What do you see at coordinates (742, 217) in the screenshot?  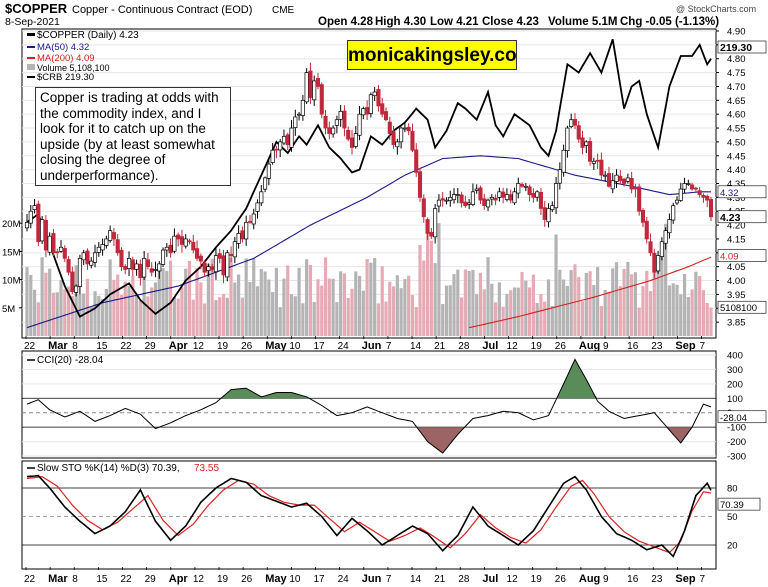 I see `close-tag-box` at bounding box center [742, 217].